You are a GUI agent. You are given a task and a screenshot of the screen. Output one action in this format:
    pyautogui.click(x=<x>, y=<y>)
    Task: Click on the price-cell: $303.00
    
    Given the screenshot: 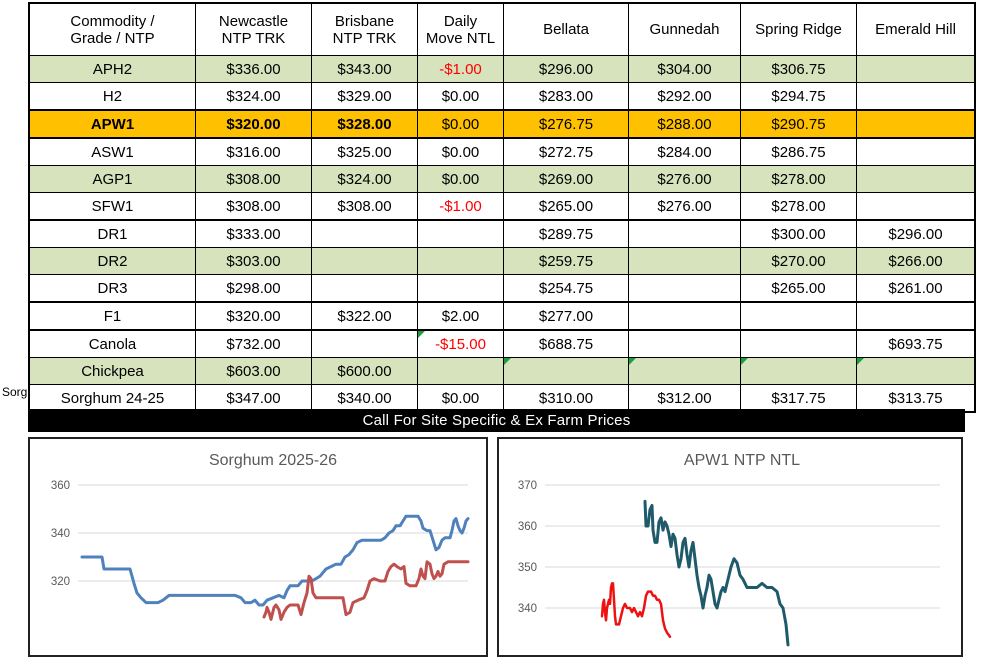 What is the action you would take?
    pyautogui.click(x=253, y=261)
    